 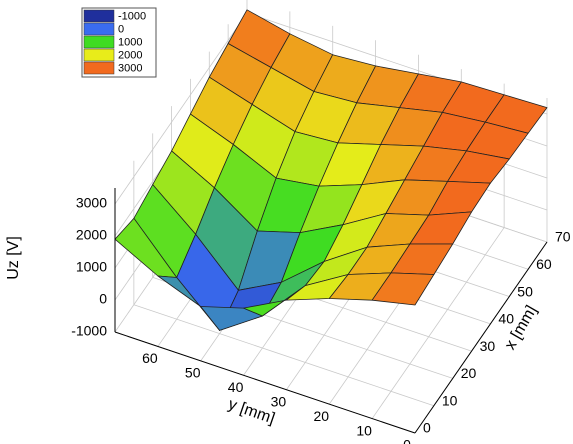 I want to click on legend-label: 3000, so click(x=130, y=68).